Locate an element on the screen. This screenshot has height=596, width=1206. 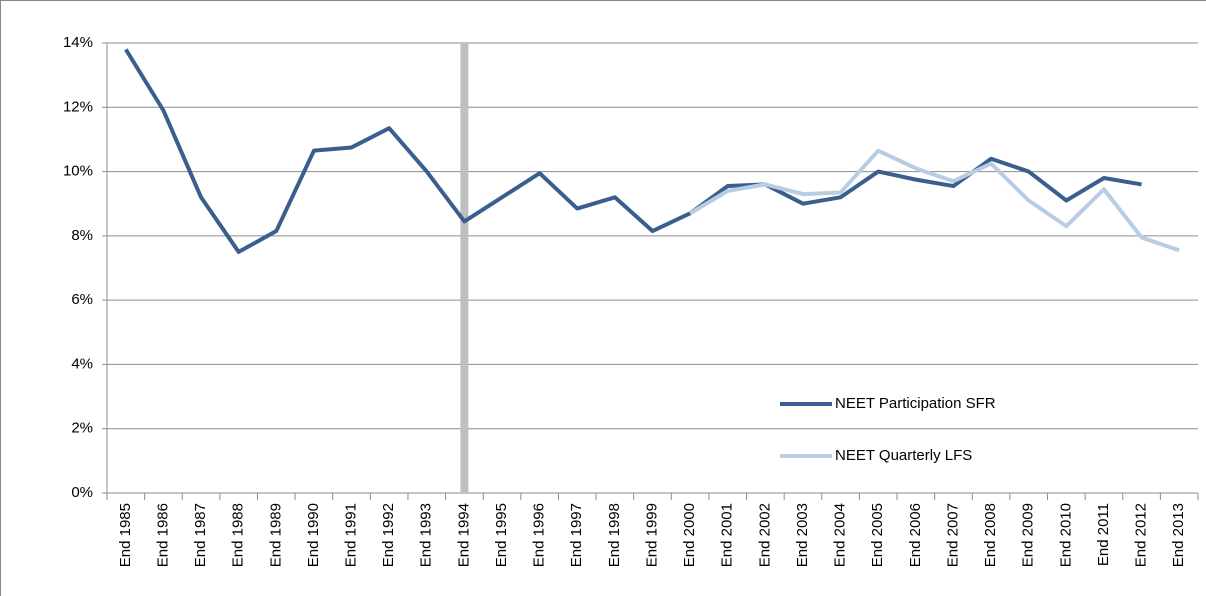
y-tick-label: 12% is located at coordinates (78, 106).